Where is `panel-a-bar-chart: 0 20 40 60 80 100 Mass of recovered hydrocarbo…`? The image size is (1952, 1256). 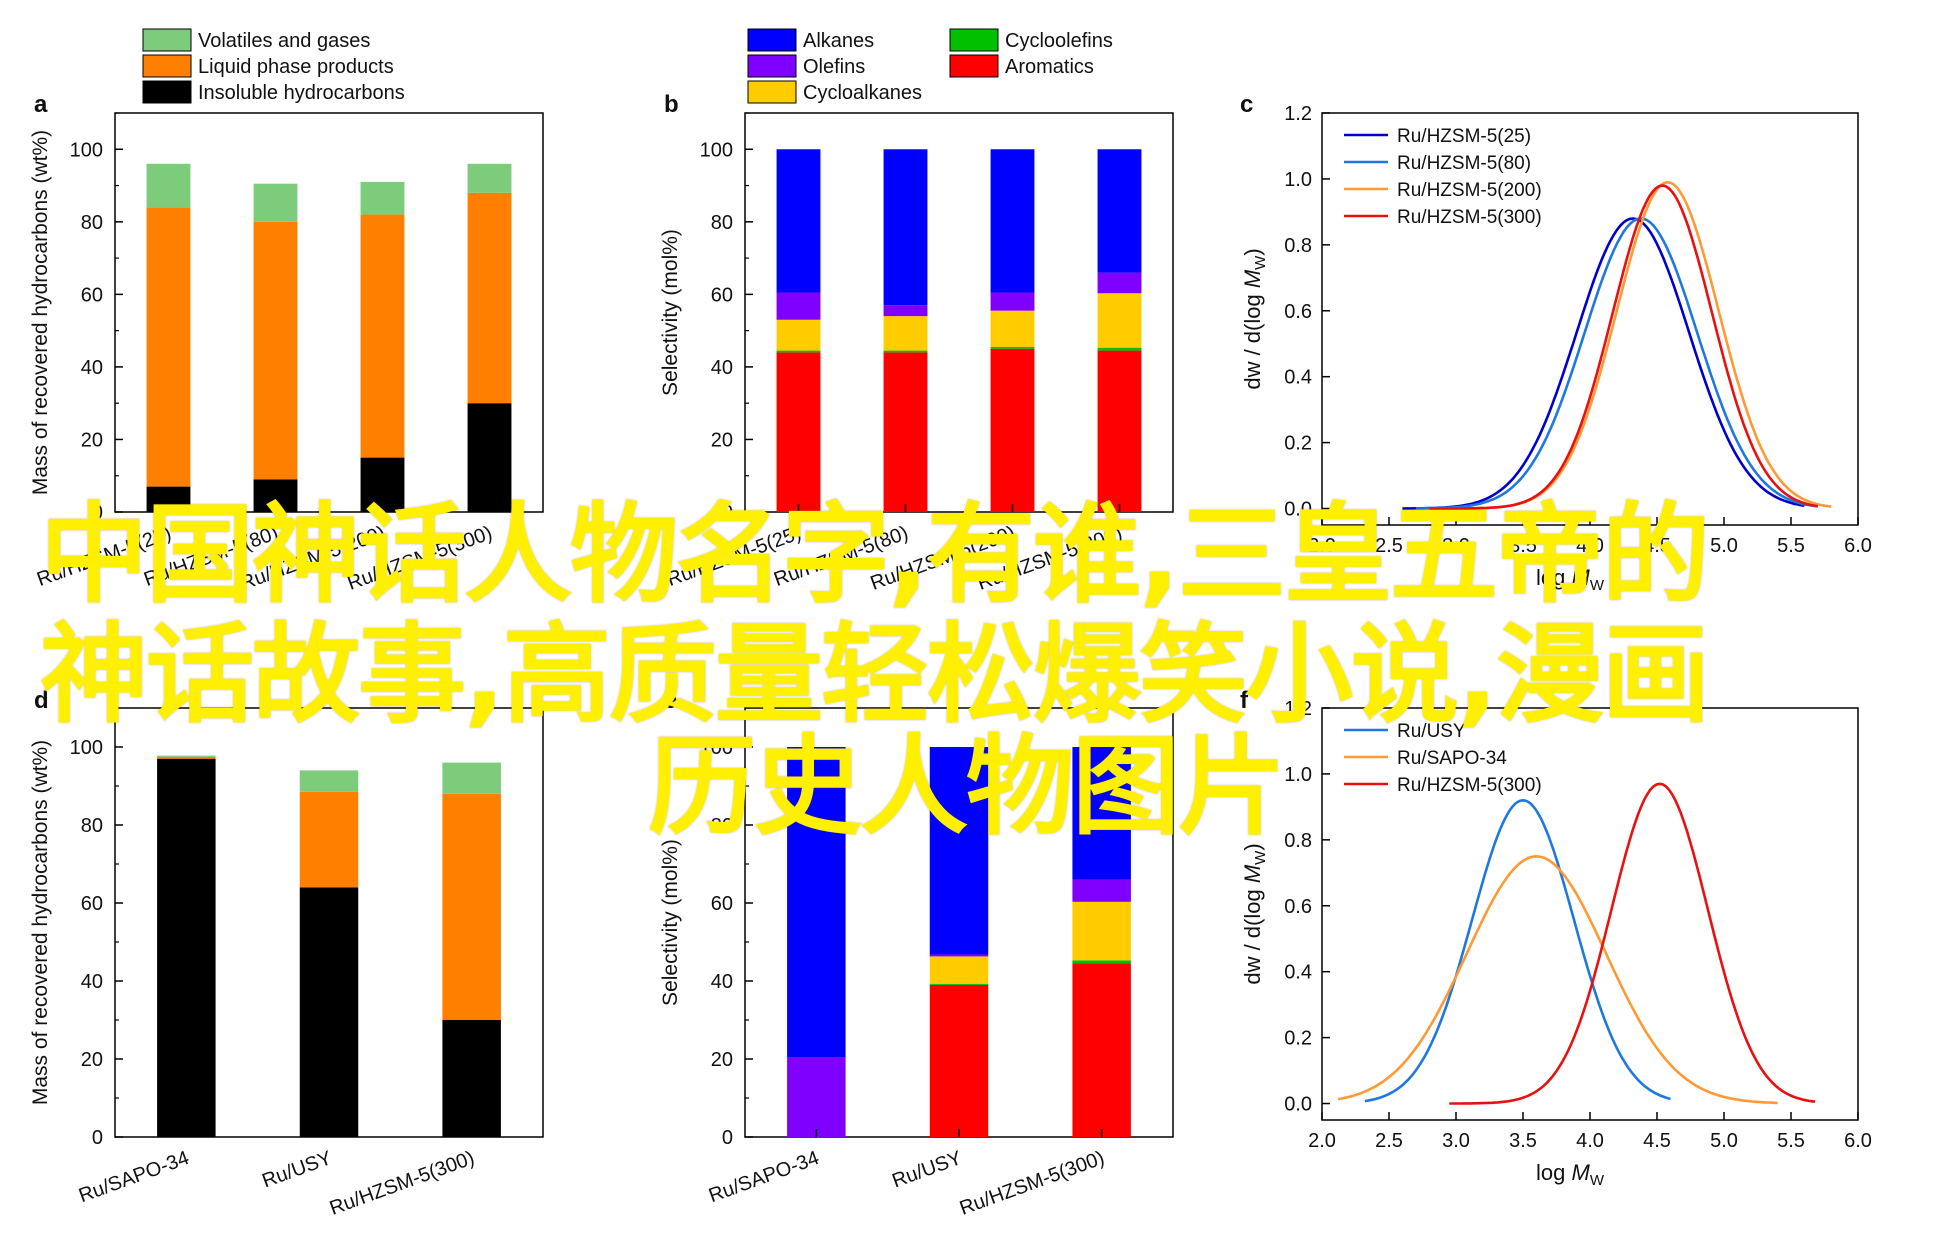 panel-a-bar-chart: 0 20 40 60 80 100 Mass of recovered hydrocarbo… is located at coordinates (286, 353).